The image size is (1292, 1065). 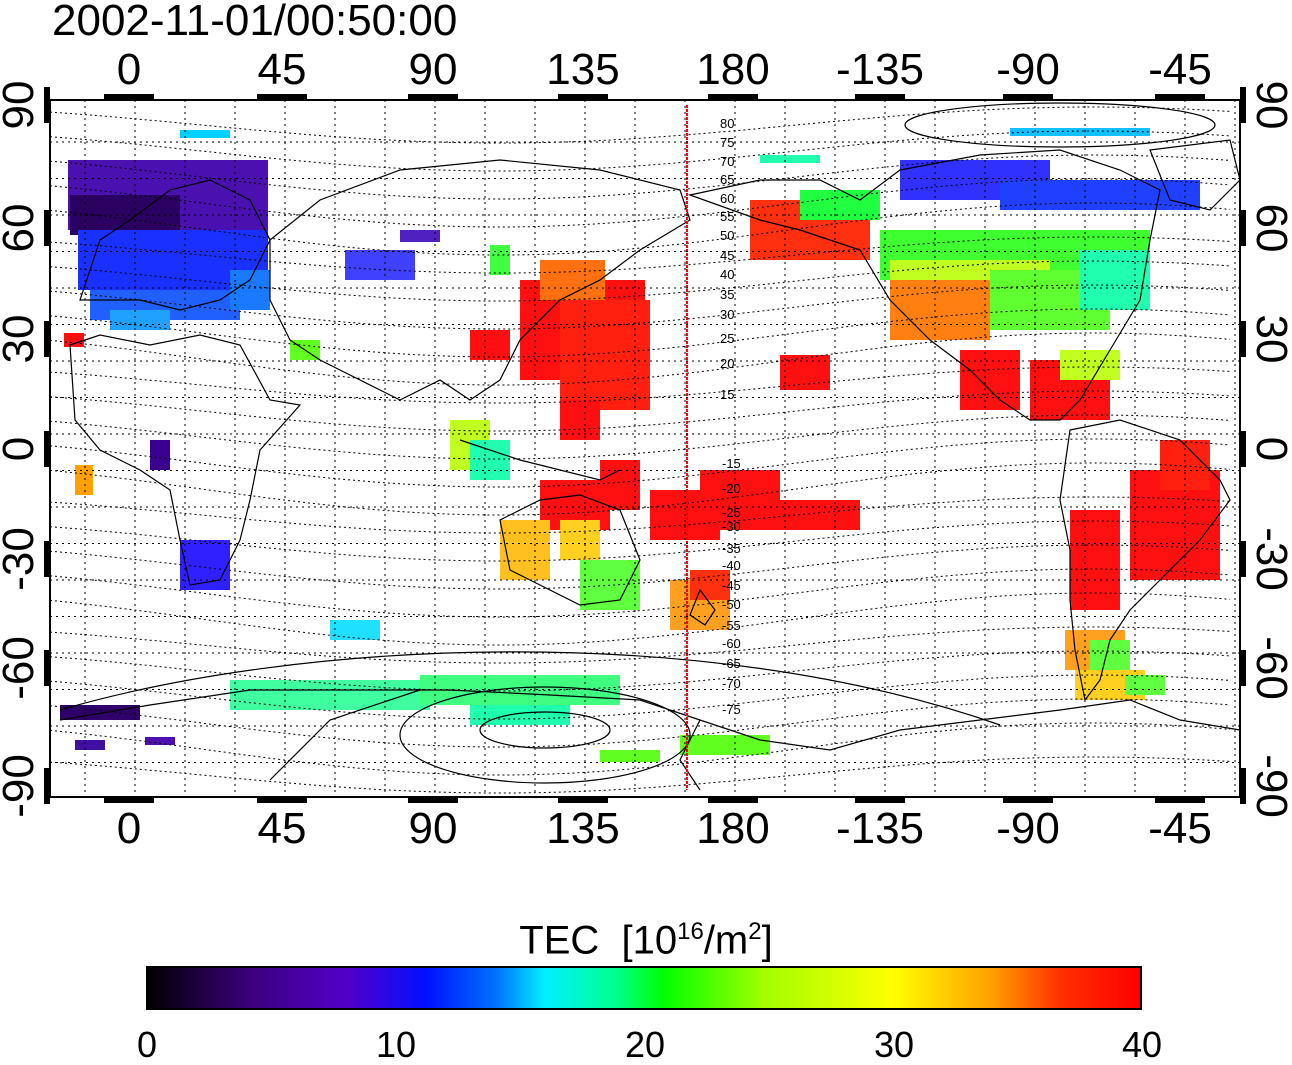 I want to click on colorbar-tick-40: 40, so click(x=1142, y=1044).